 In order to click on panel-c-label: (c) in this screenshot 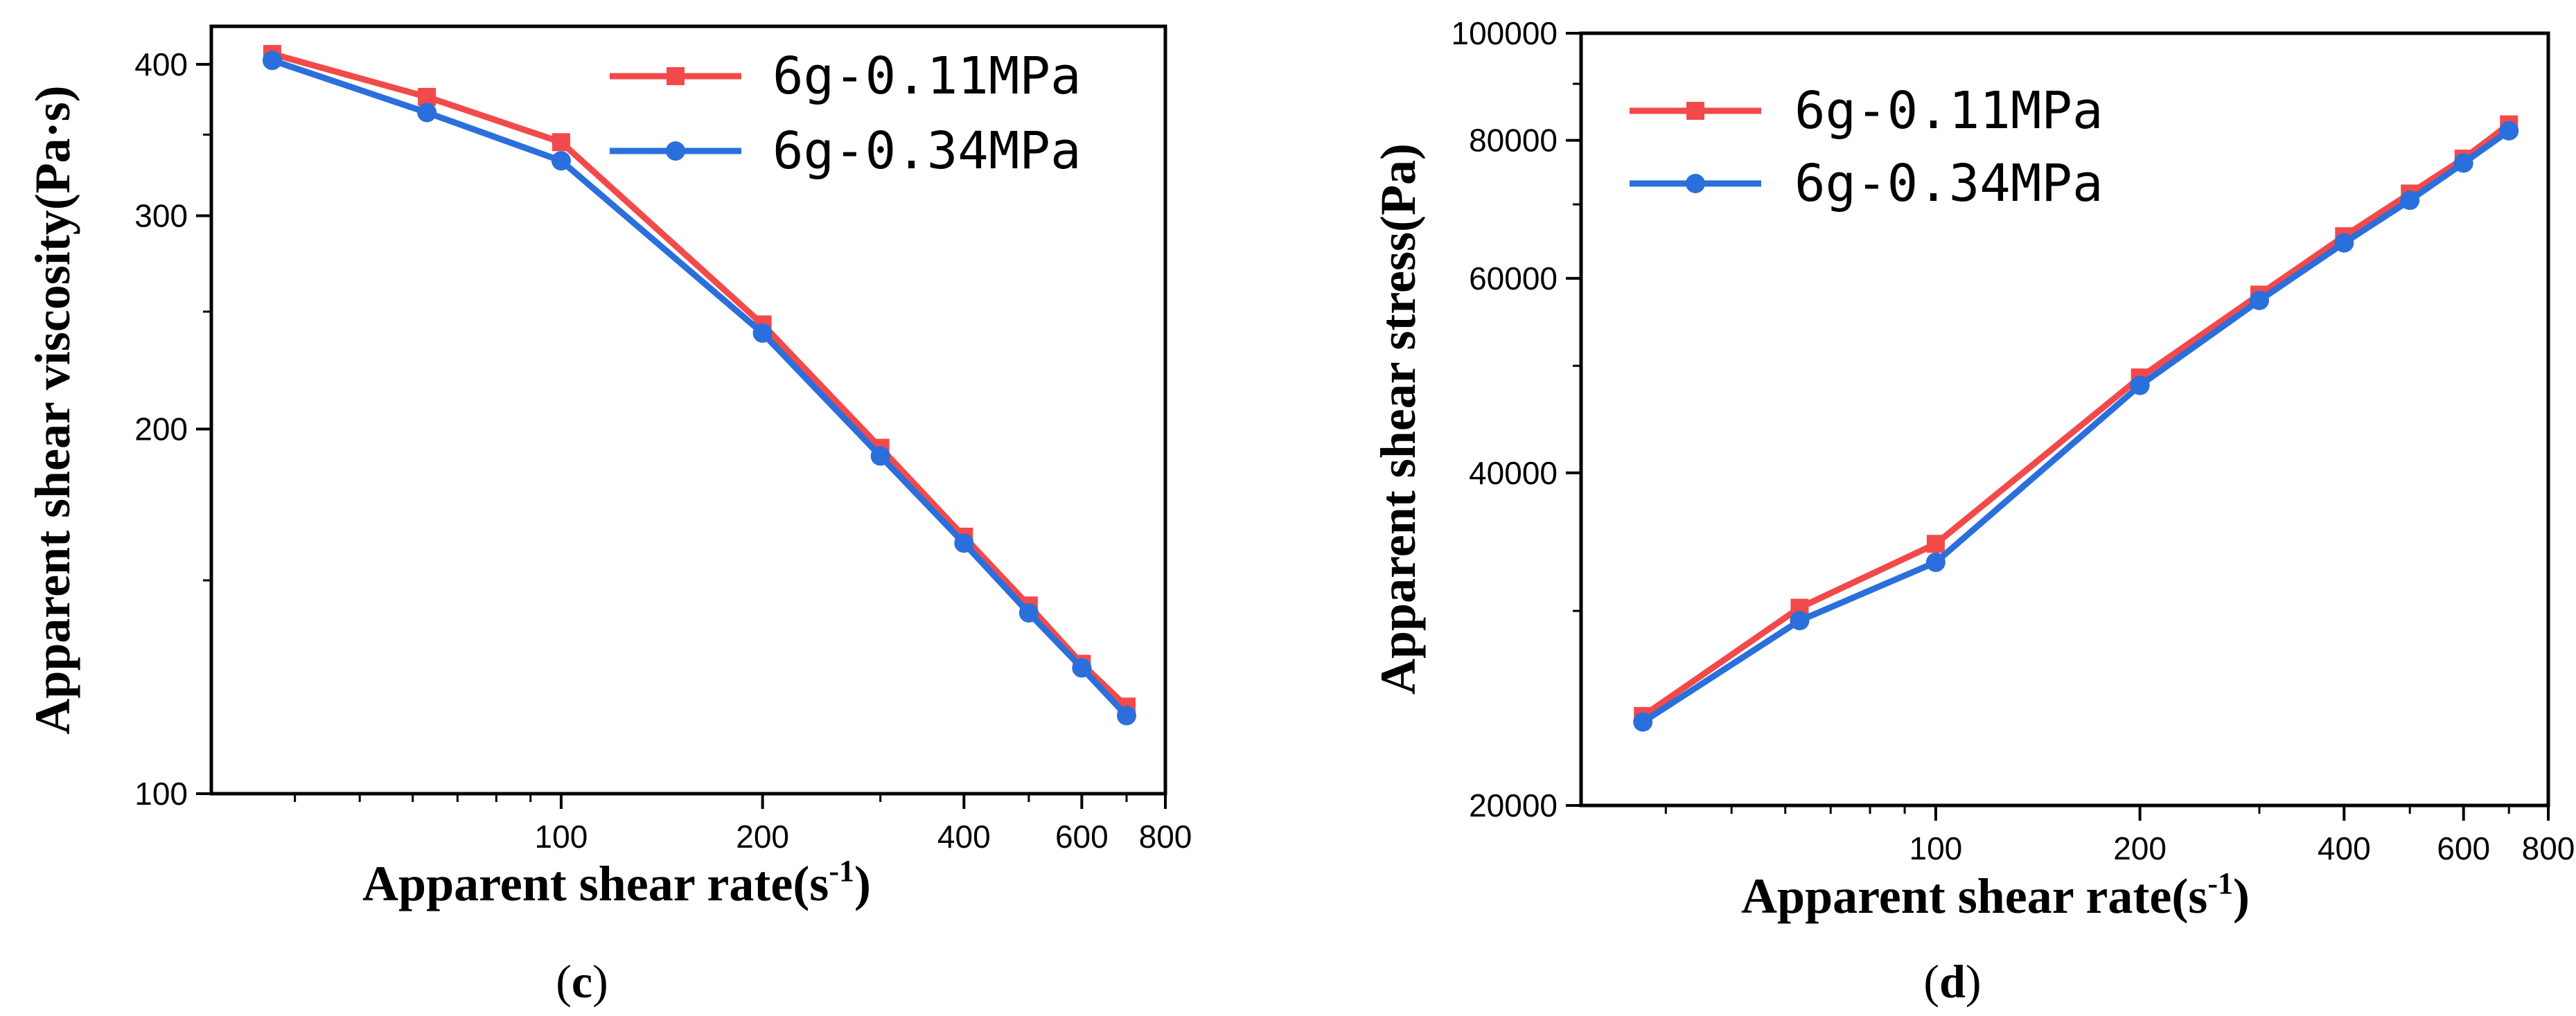, I will do `click(582, 981)`.